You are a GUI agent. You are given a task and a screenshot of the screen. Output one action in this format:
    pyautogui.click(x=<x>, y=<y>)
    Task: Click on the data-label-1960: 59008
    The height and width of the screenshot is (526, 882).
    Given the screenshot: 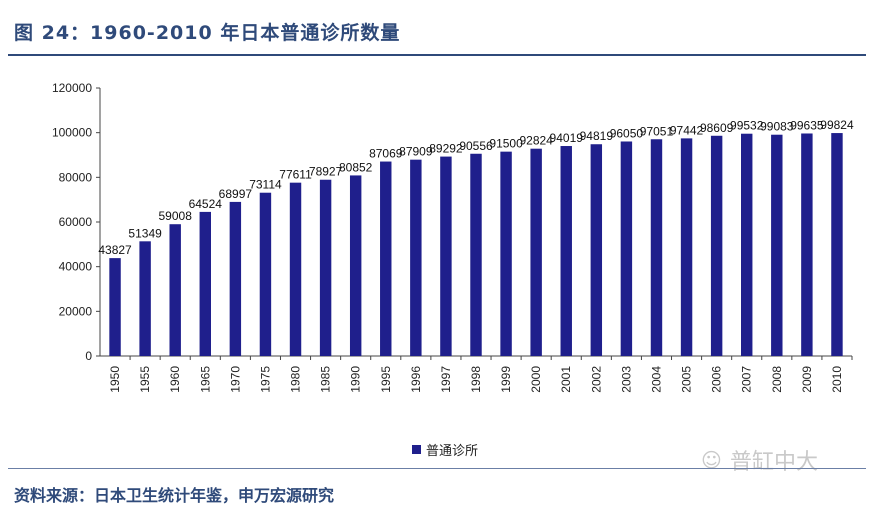 What is the action you would take?
    pyautogui.click(x=176, y=216)
    